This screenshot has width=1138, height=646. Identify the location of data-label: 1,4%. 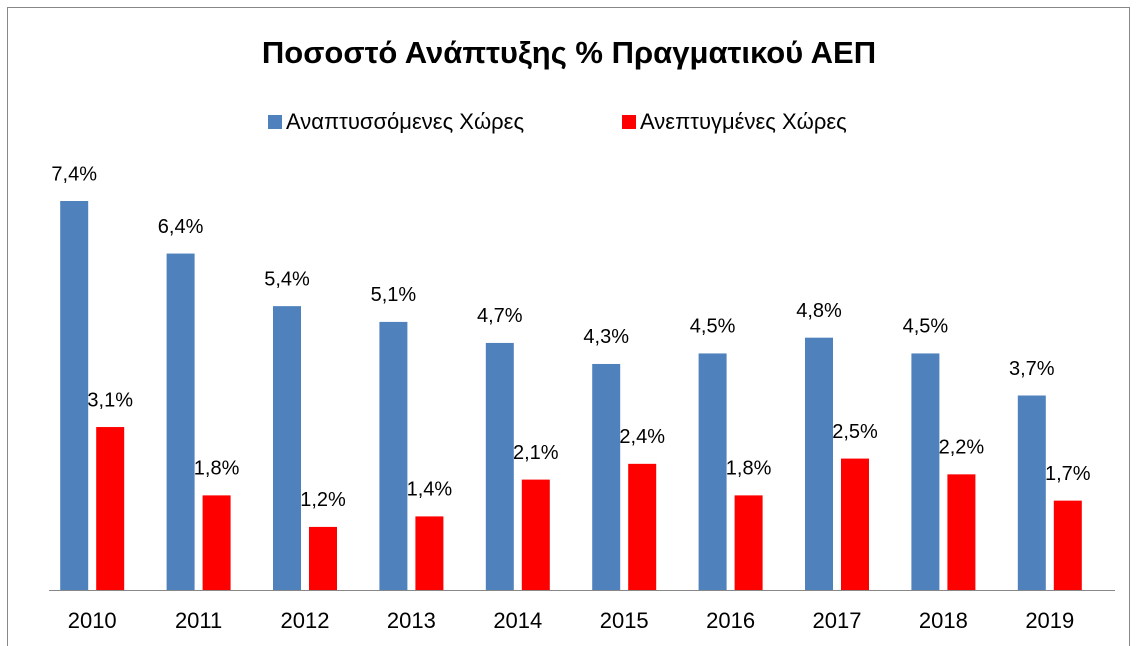
(430, 490).